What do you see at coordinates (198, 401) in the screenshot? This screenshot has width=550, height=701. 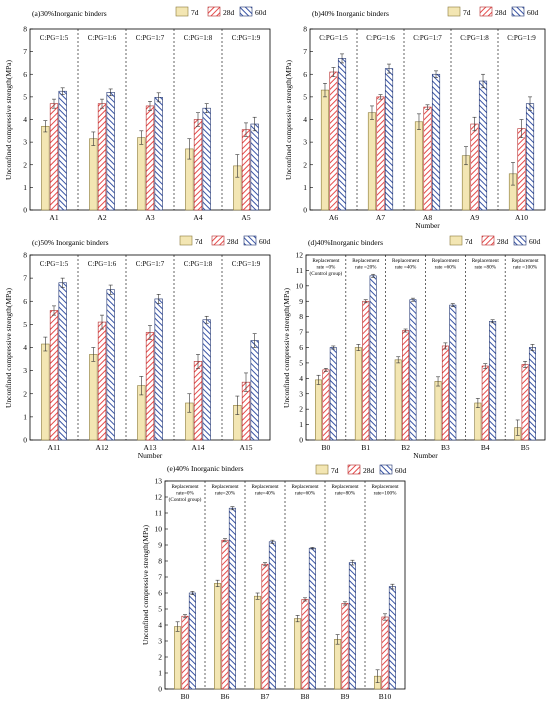 I see `bar-28d-A14` at bounding box center [198, 401].